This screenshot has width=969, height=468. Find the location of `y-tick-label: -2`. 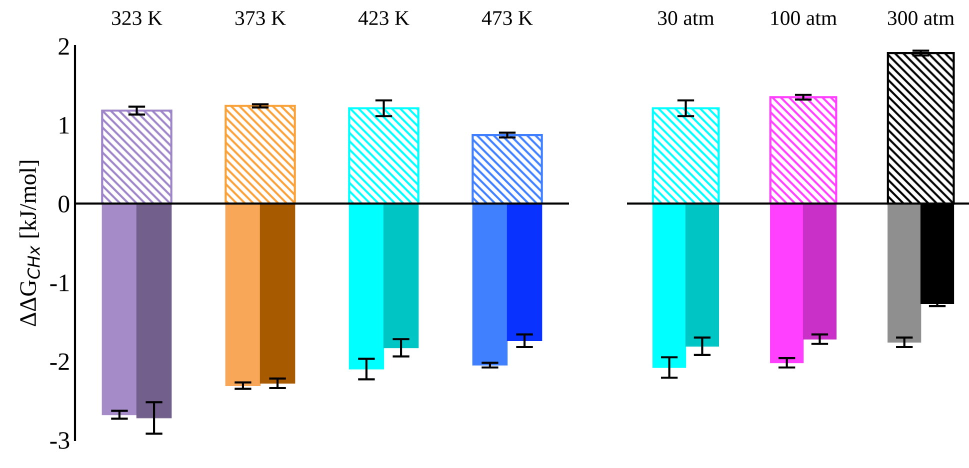

y-tick-label: -2 is located at coordinates (59, 361).